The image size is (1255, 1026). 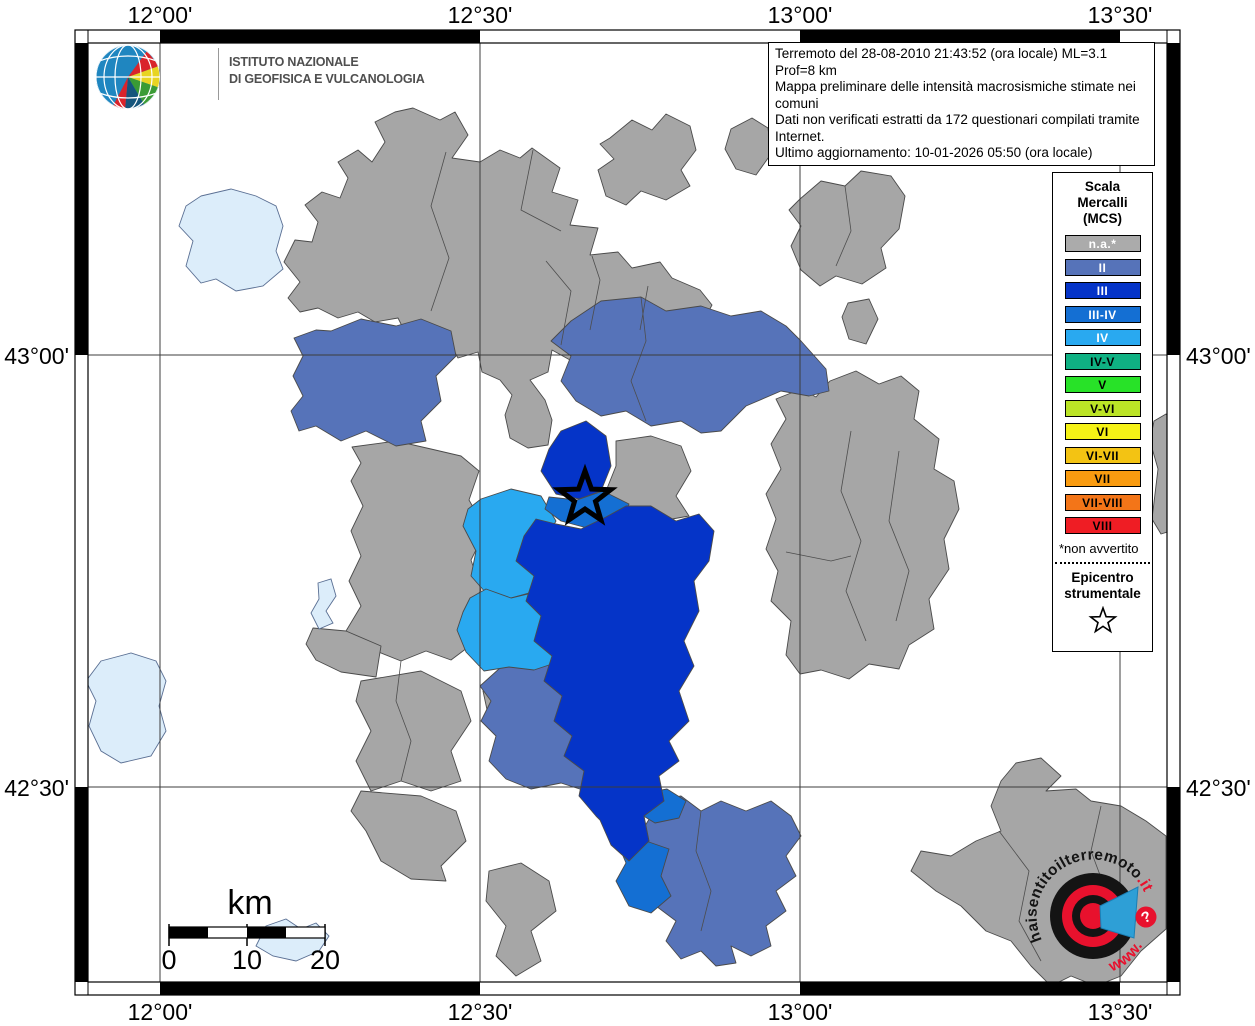 What do you see at coordinates (1102, 408) in the screenshot?
I see `legend-chip-V-VI: V-VI` at bounding box center [1102, 408].